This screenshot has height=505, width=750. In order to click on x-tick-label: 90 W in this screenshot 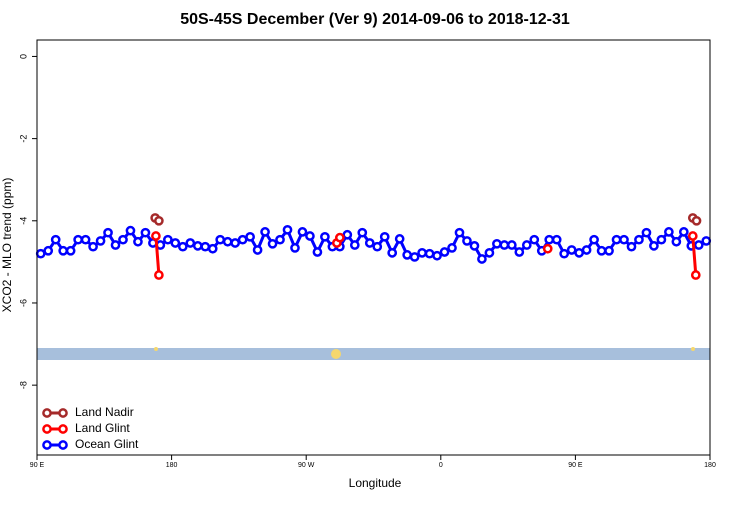, I will do `click(306, 465)`.